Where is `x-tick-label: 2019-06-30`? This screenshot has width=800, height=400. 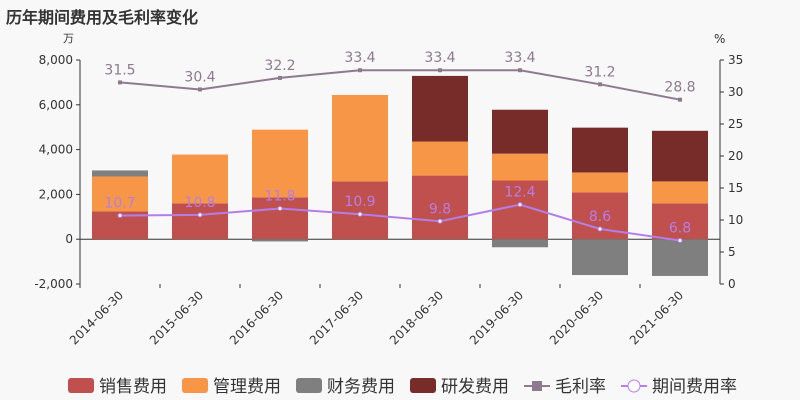 x-tick-label: 2019-06-30 is located at coordinates (496, 317).